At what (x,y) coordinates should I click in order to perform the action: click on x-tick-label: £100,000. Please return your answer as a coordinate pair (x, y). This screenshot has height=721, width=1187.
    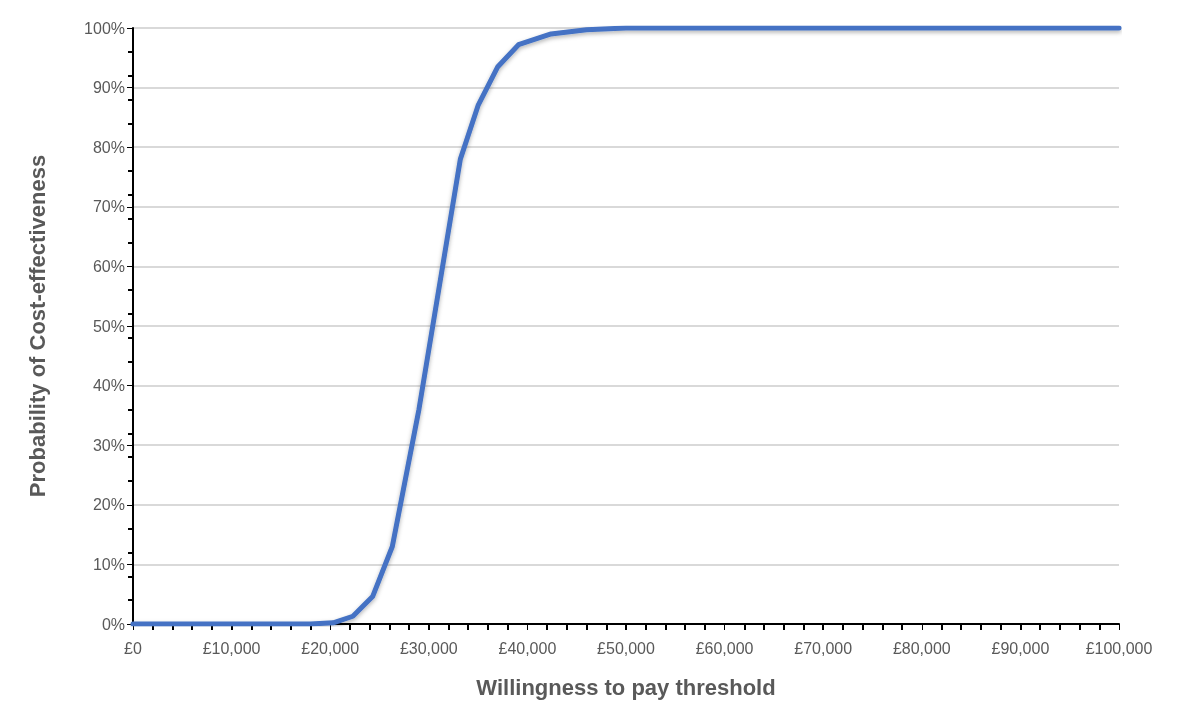
    Looking at the image, I should click on (1119, 648).